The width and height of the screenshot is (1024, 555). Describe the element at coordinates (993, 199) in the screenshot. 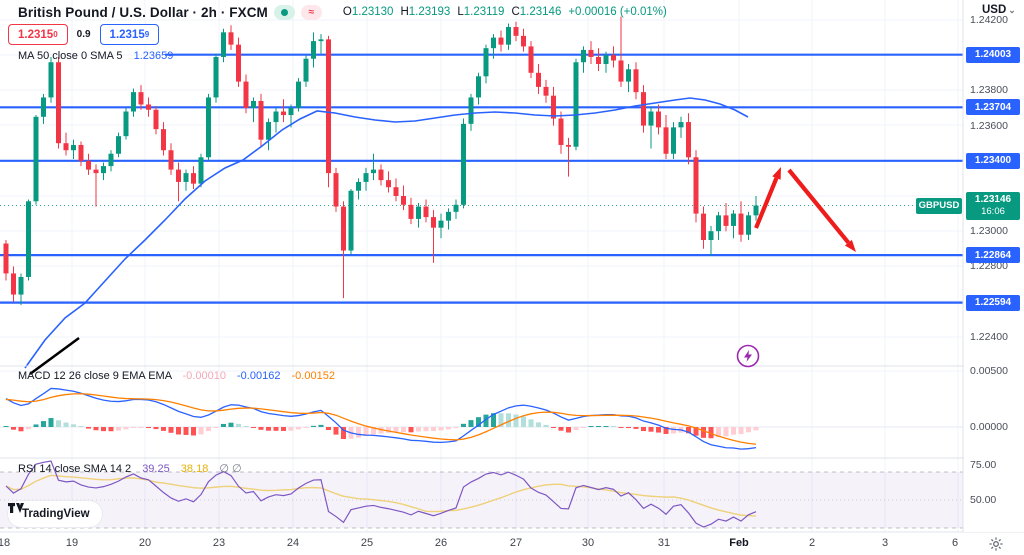

I see `last-price-value: 1.23146` at that location.